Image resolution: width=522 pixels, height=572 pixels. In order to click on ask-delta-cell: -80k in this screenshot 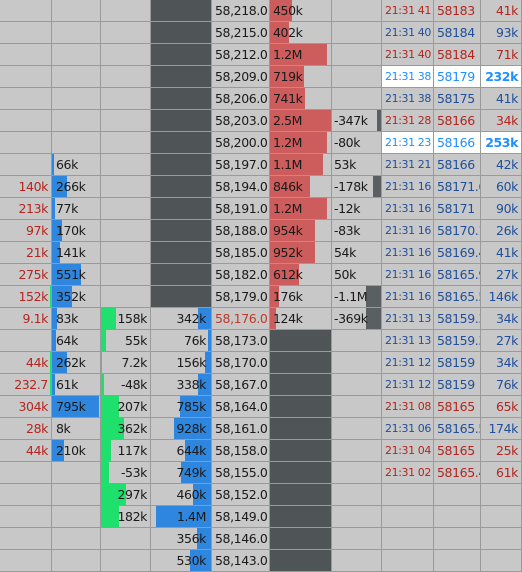, I will do `click(357, 143)`.